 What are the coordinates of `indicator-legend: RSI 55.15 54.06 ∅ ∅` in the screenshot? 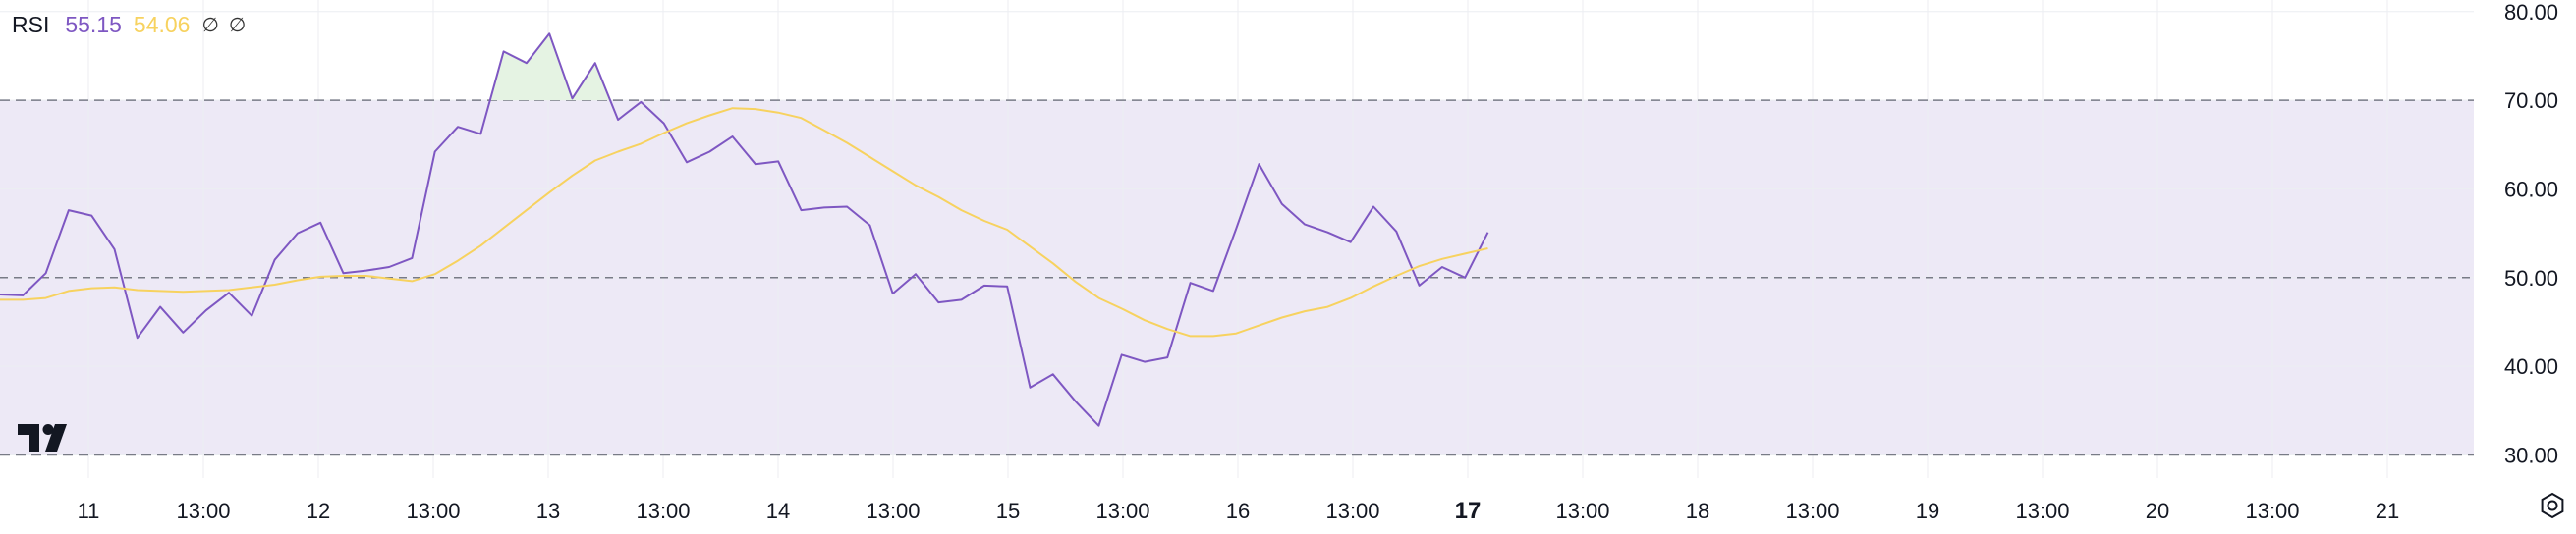 It's located at (133, 25).